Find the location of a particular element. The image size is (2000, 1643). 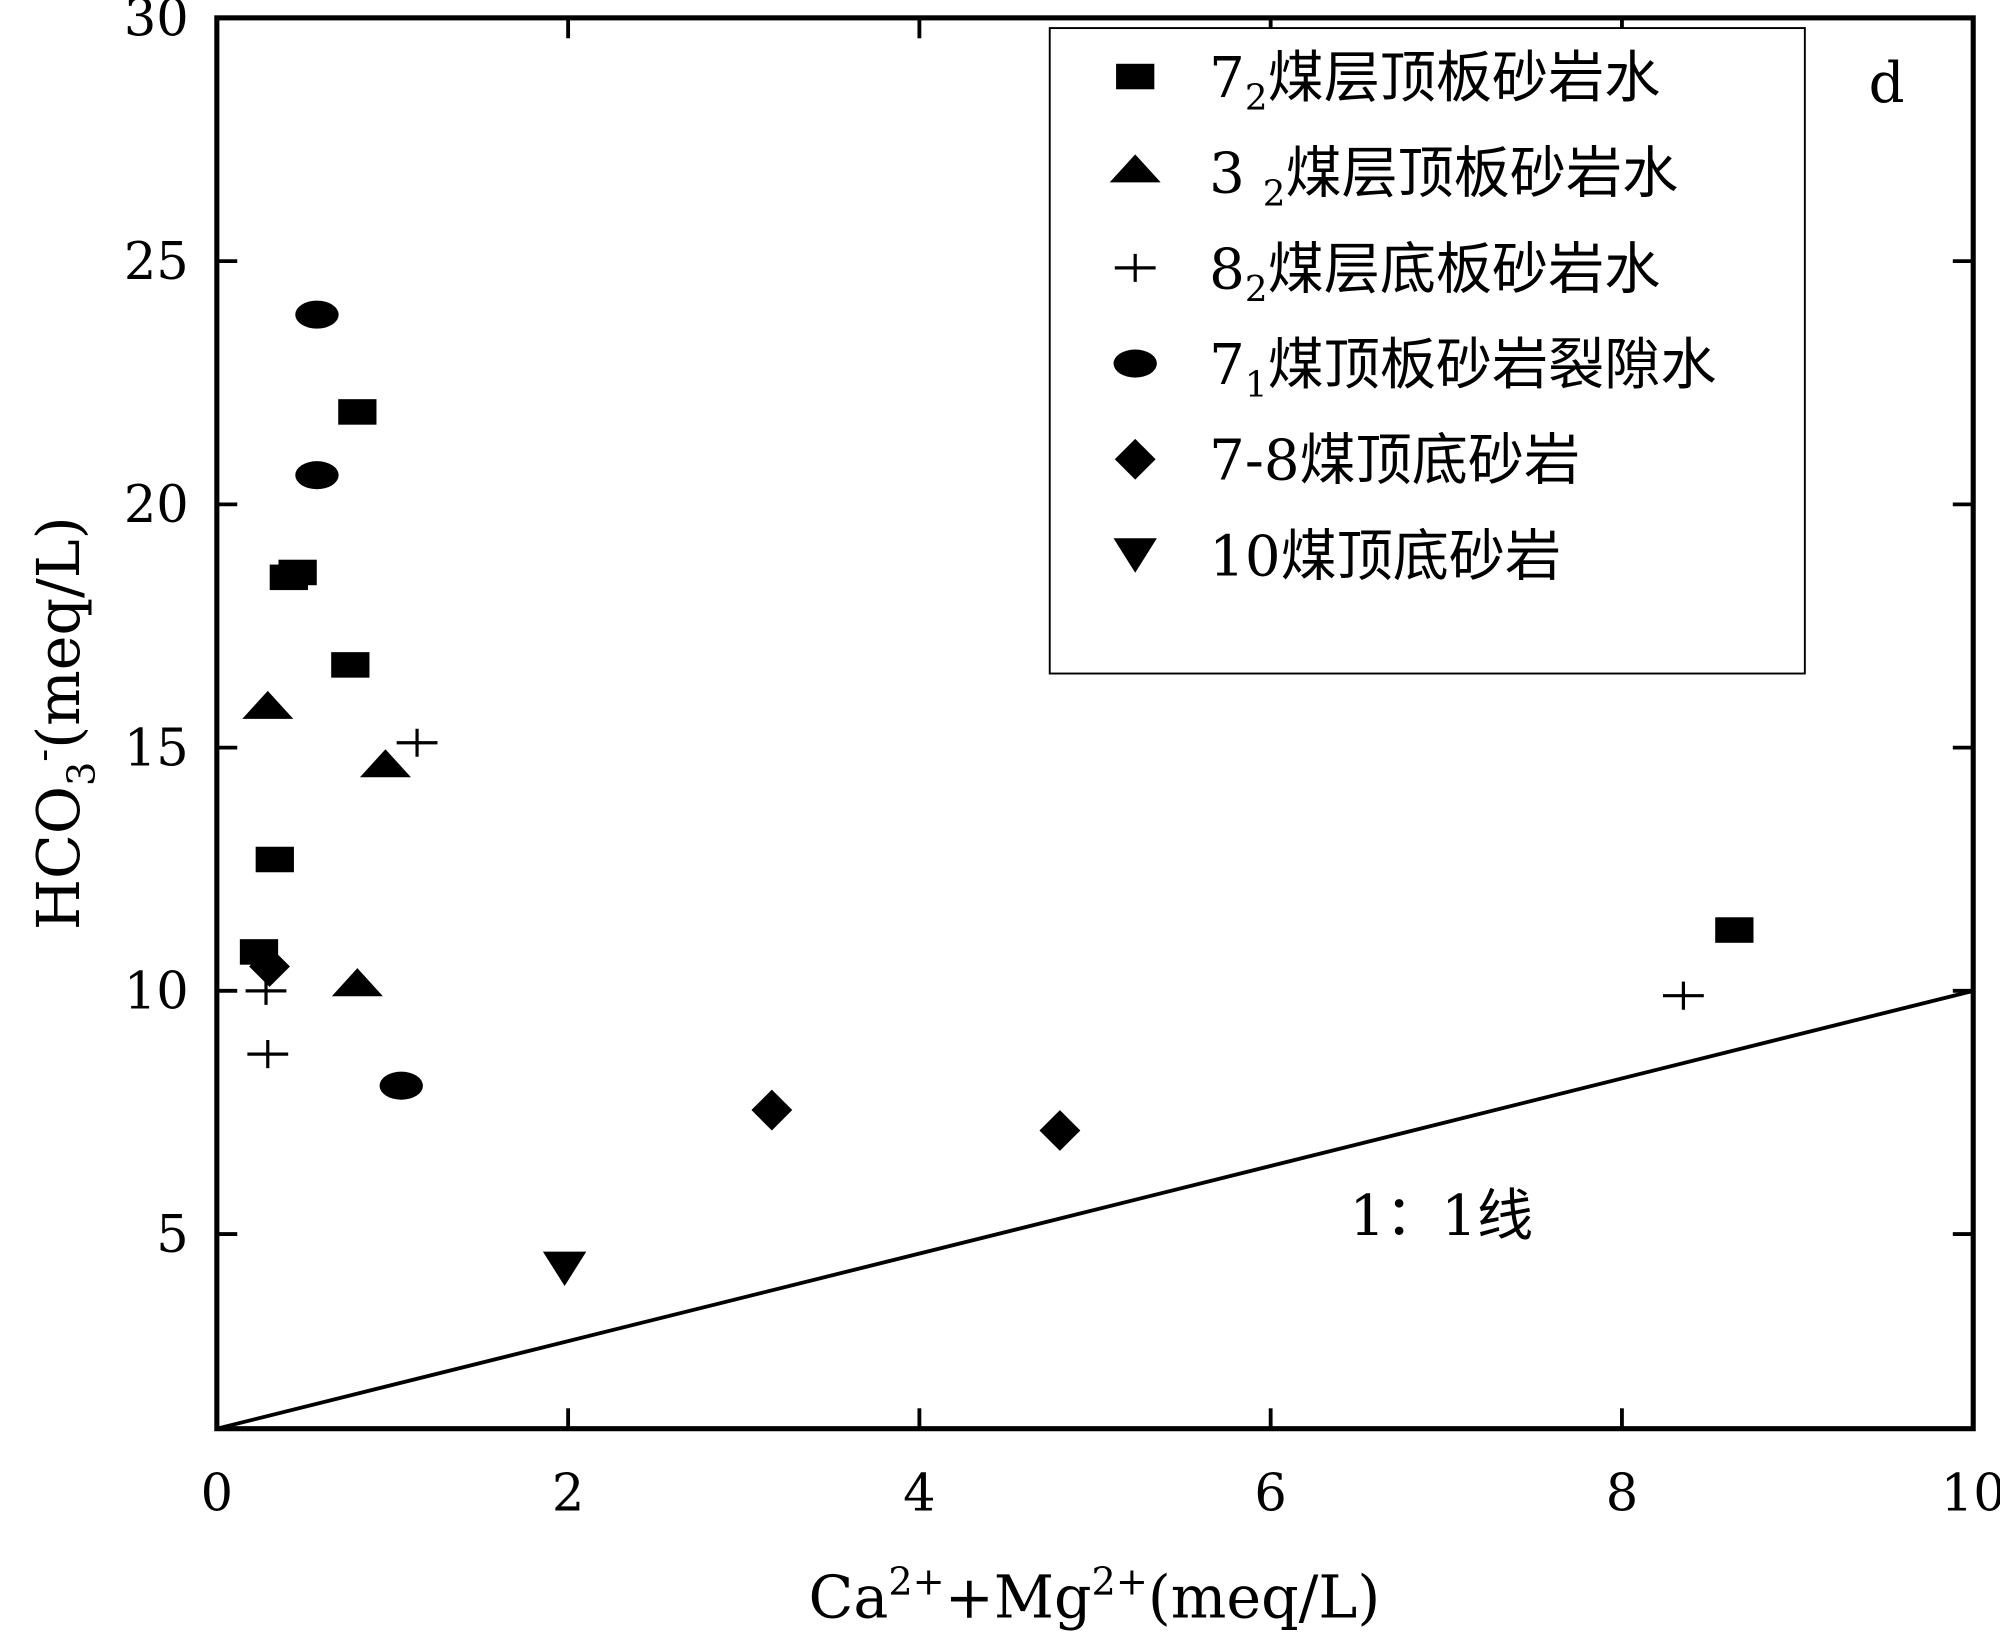

legend-box is located at coordinates (1427, 351).